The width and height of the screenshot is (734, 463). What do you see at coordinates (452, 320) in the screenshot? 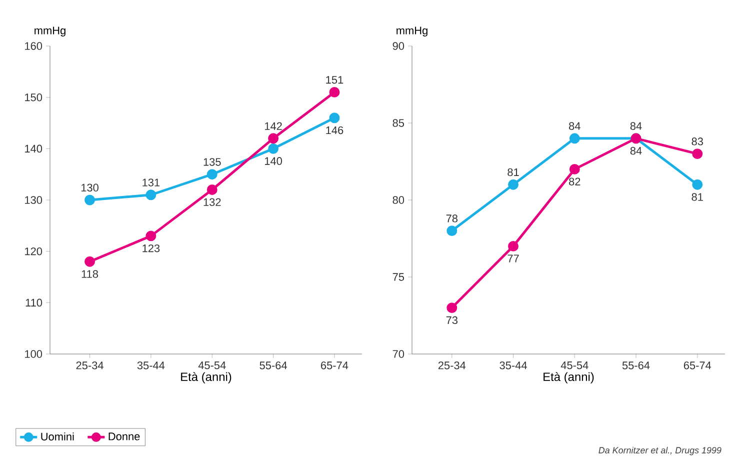
I see `data-label: 73` at bounding box center [452, 320].